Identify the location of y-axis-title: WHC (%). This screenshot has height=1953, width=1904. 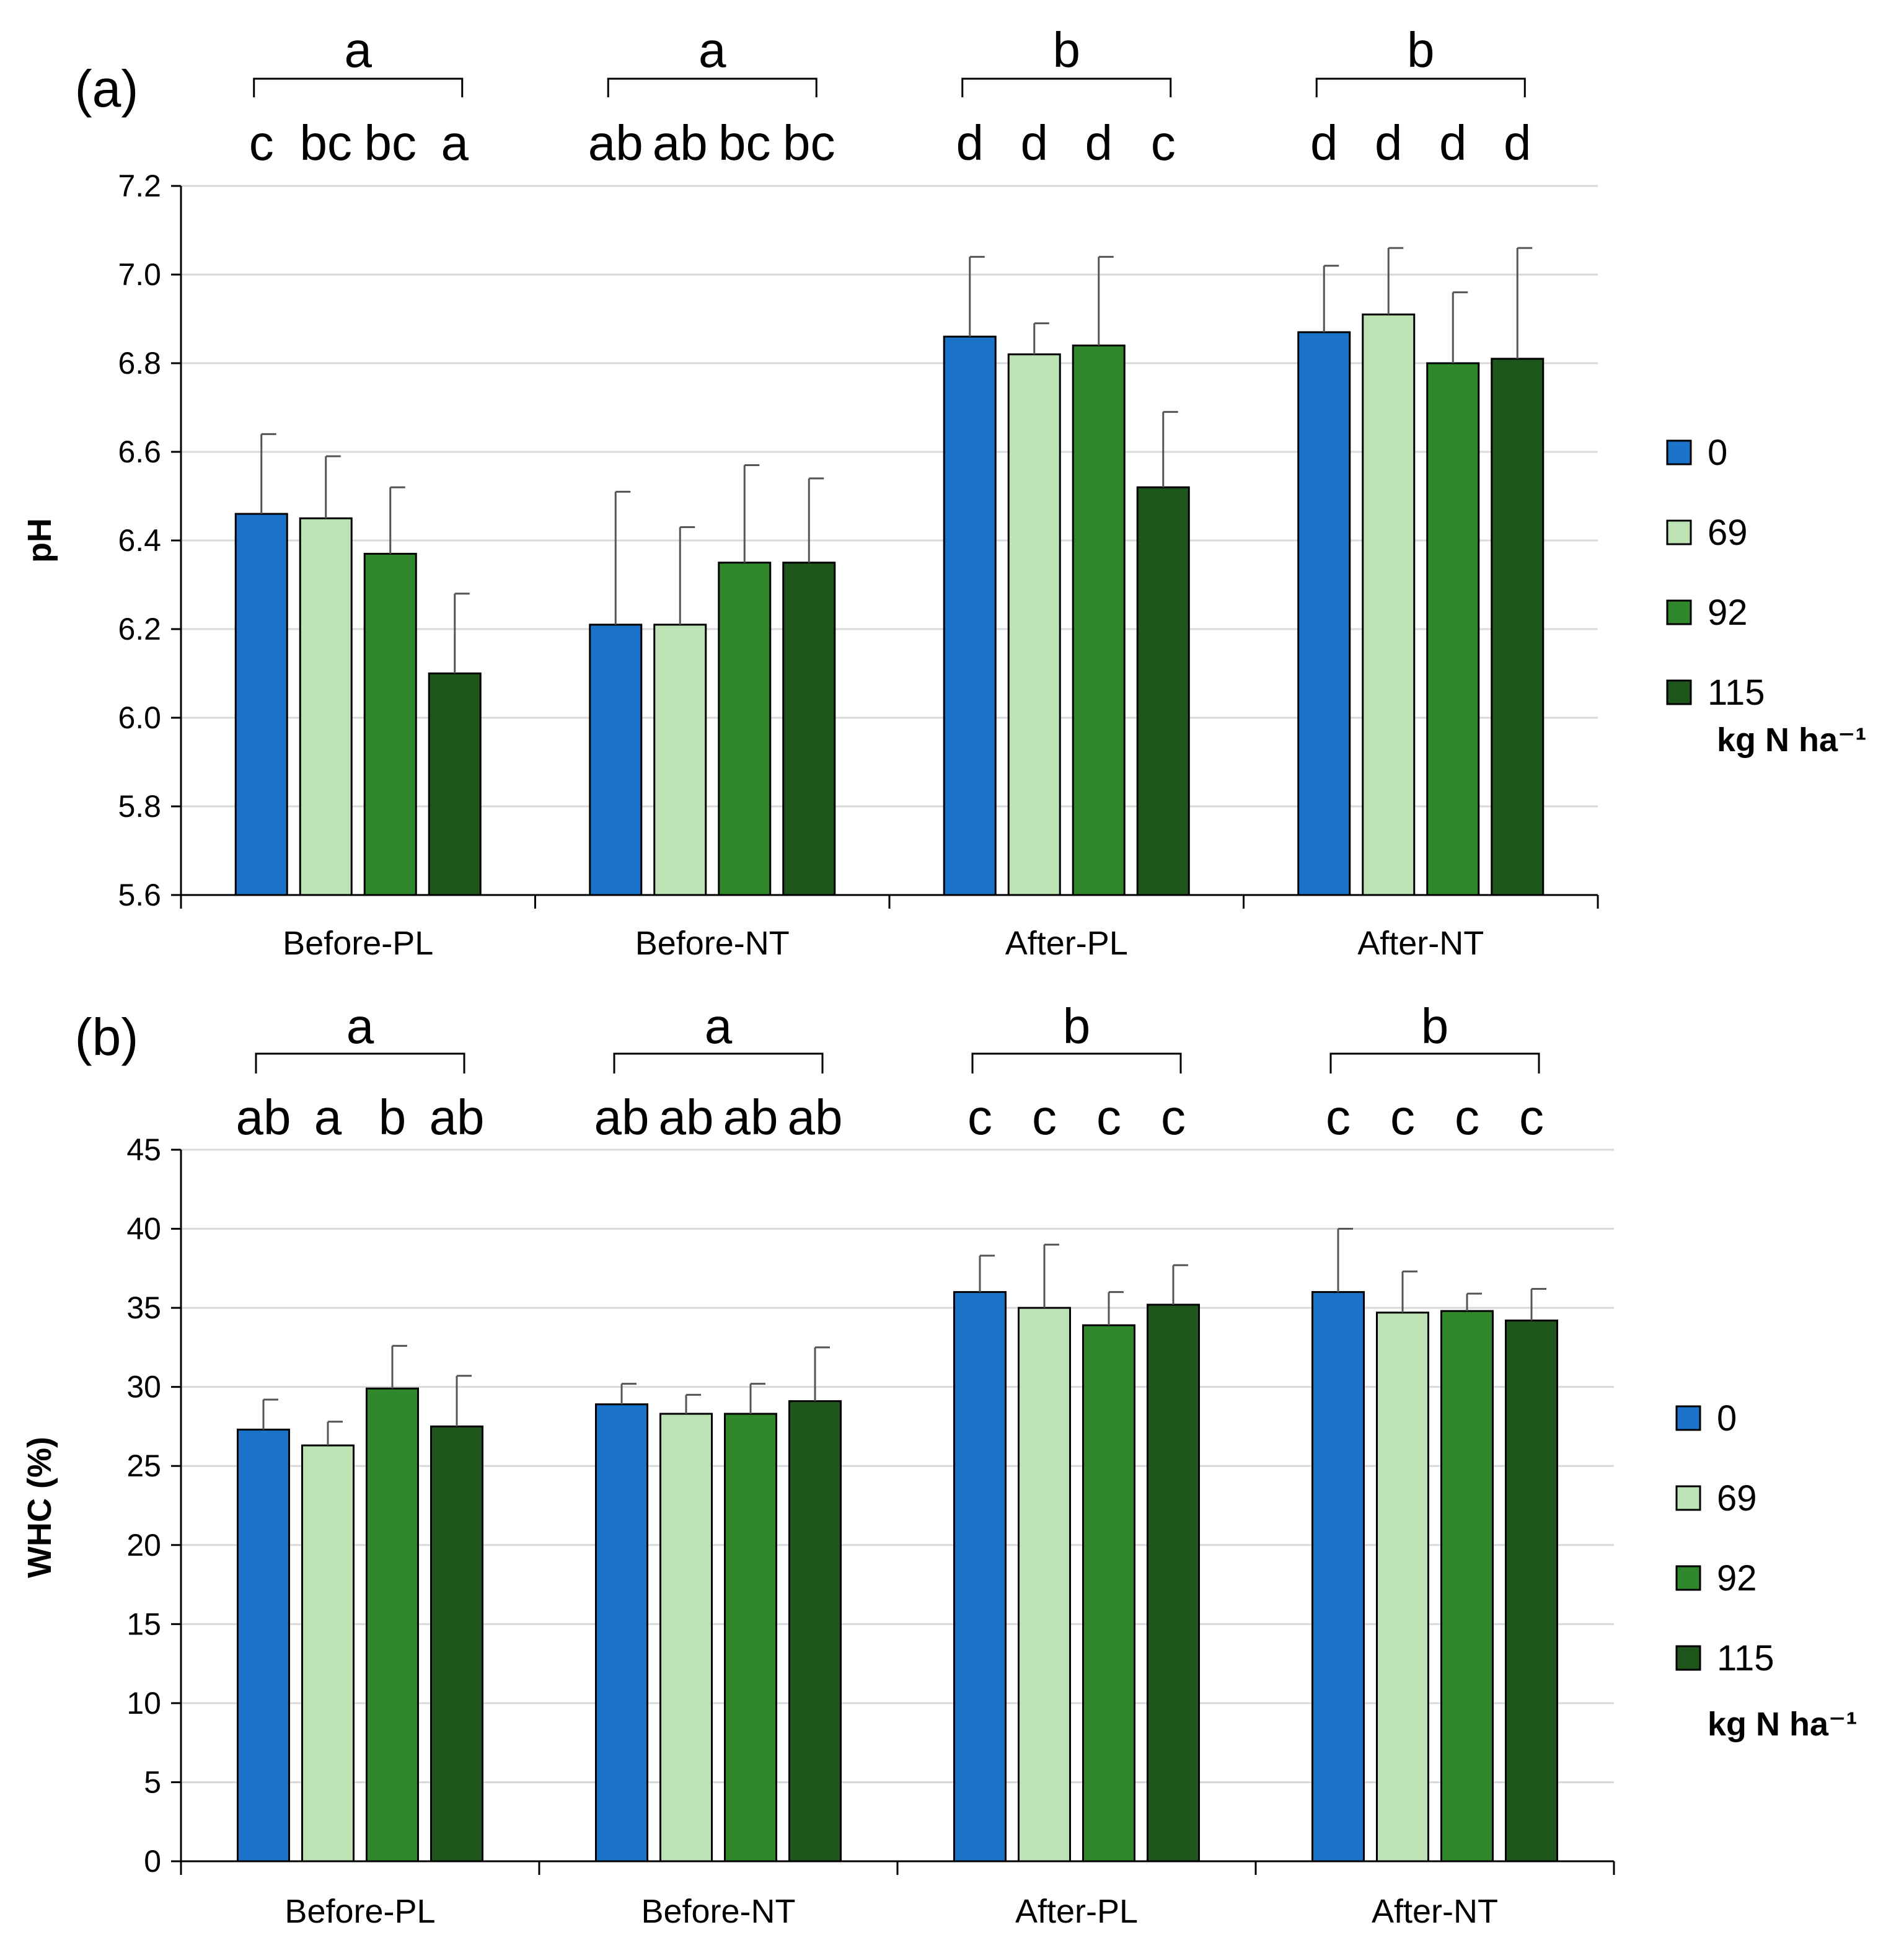
(39, 1507).